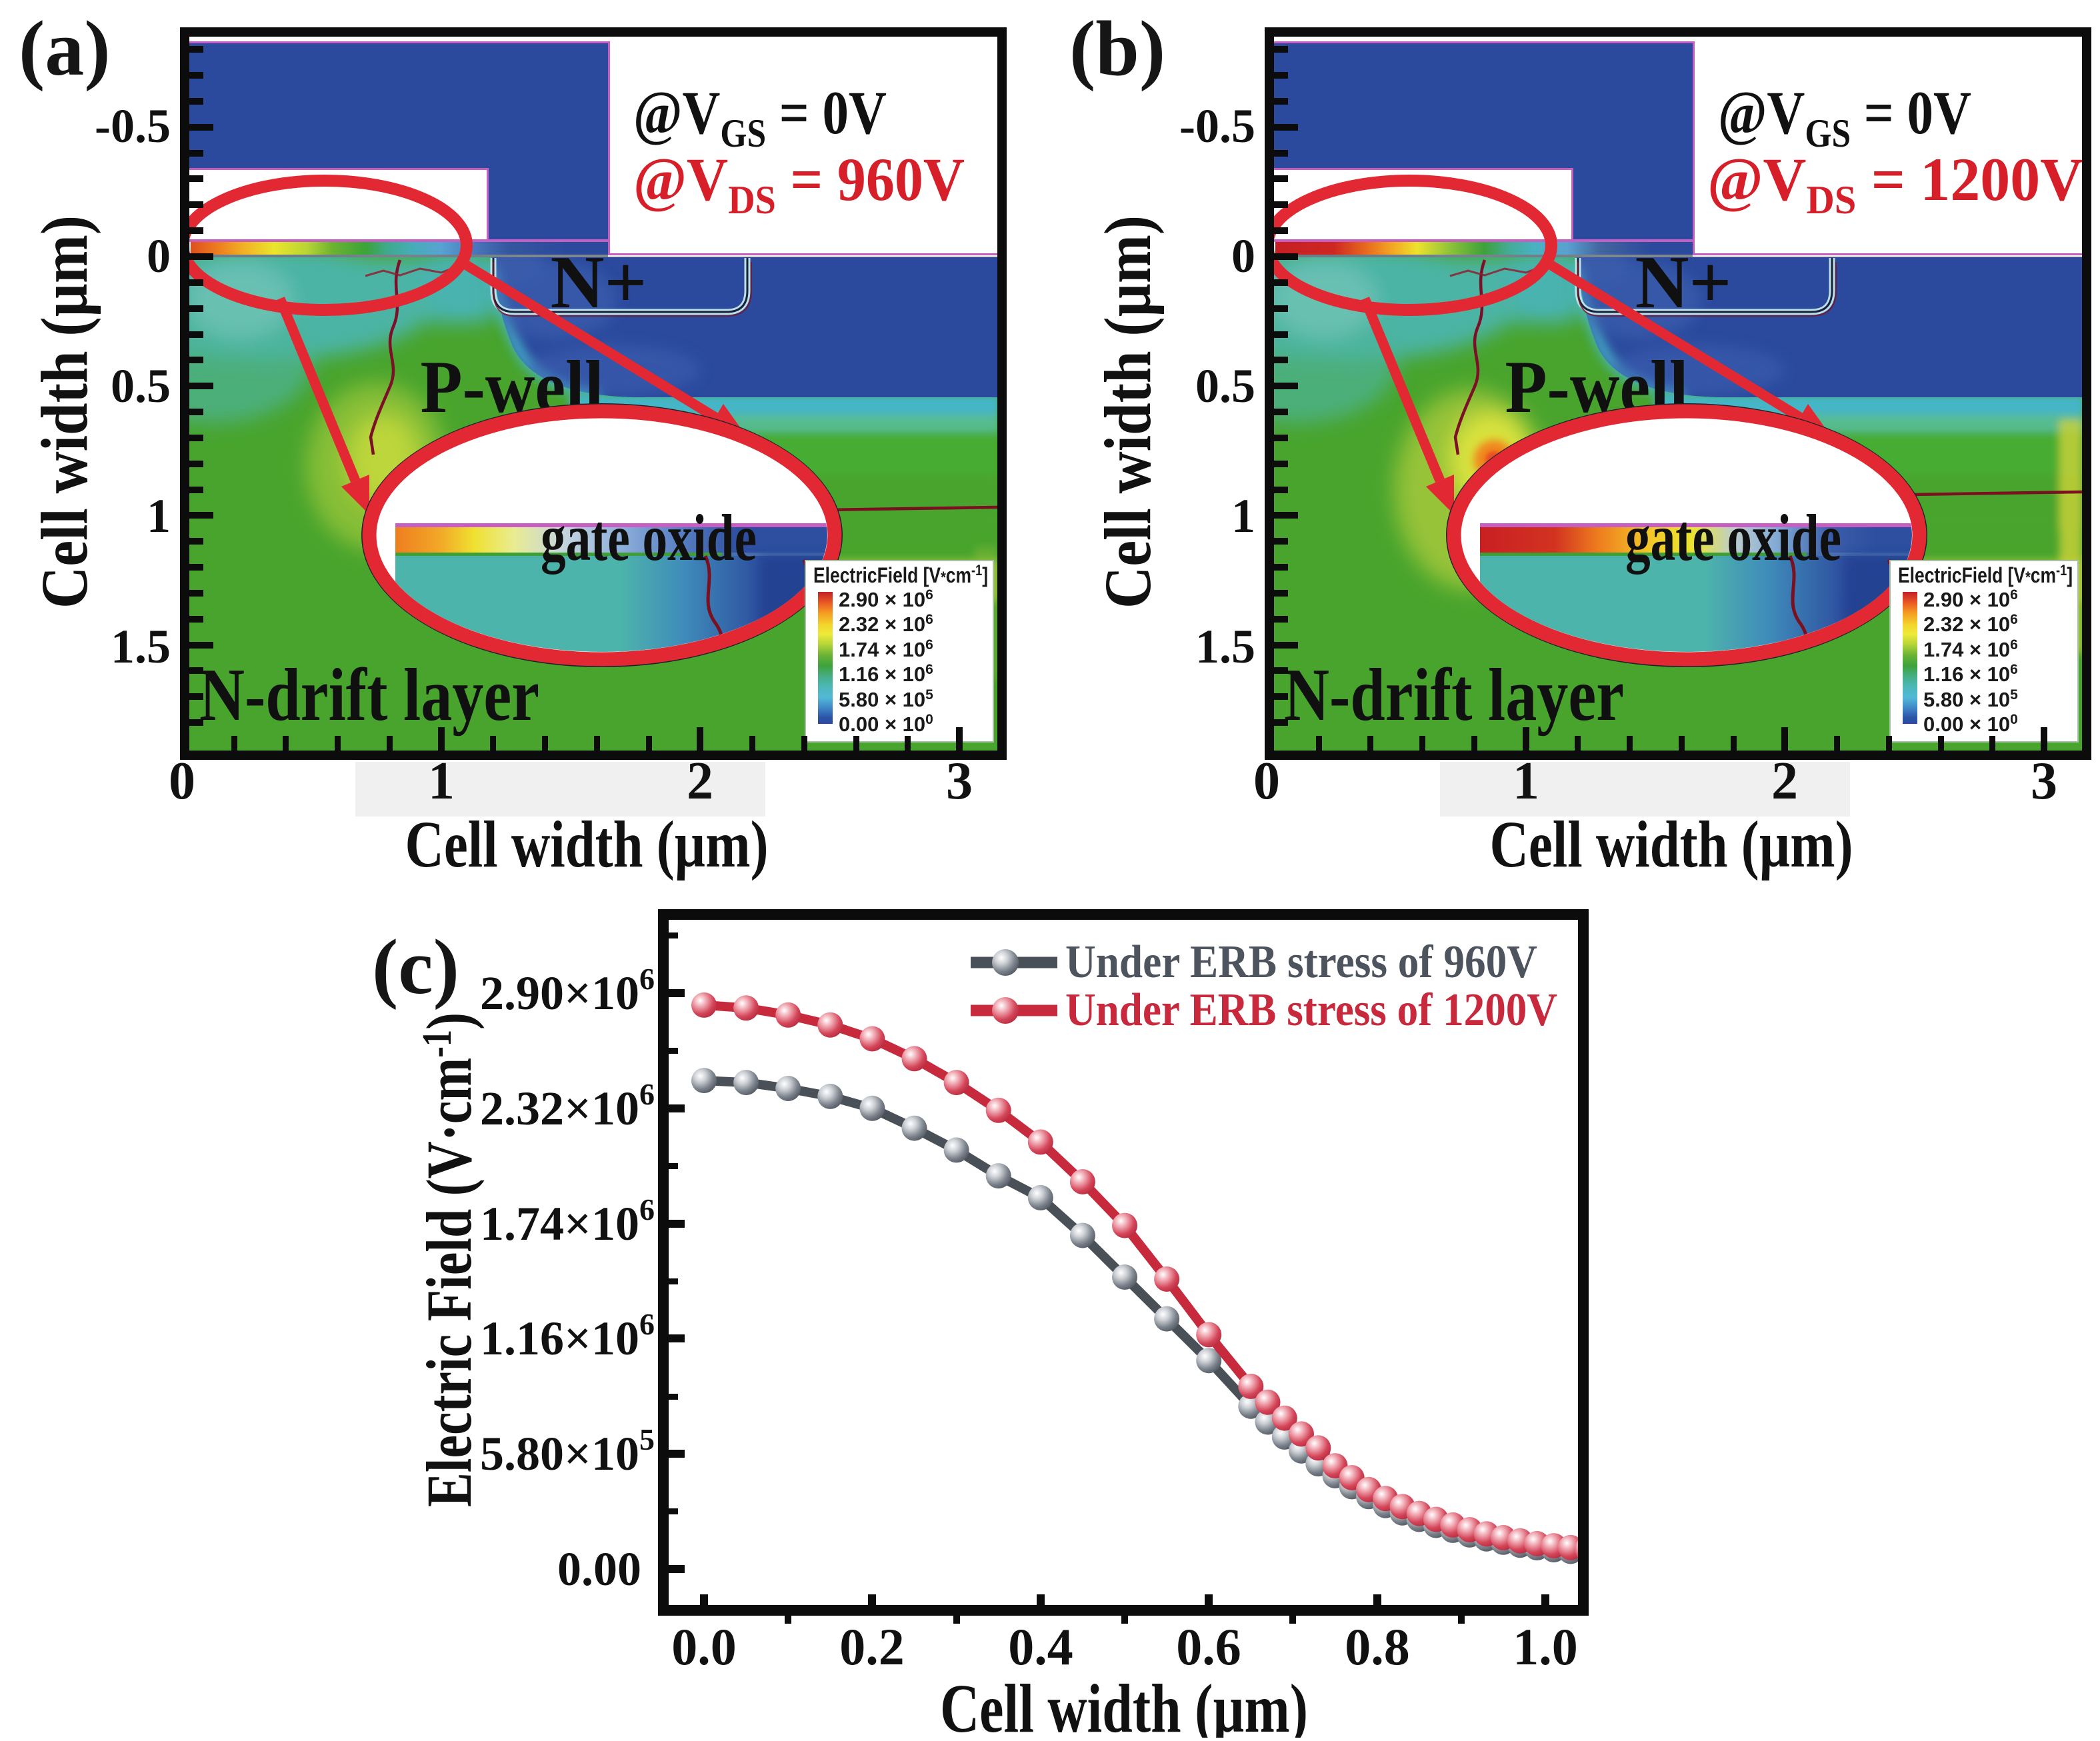 This screenshot has height=1741, width=2100. I want to click on svg-text: 0.0, so click(704, 1647).